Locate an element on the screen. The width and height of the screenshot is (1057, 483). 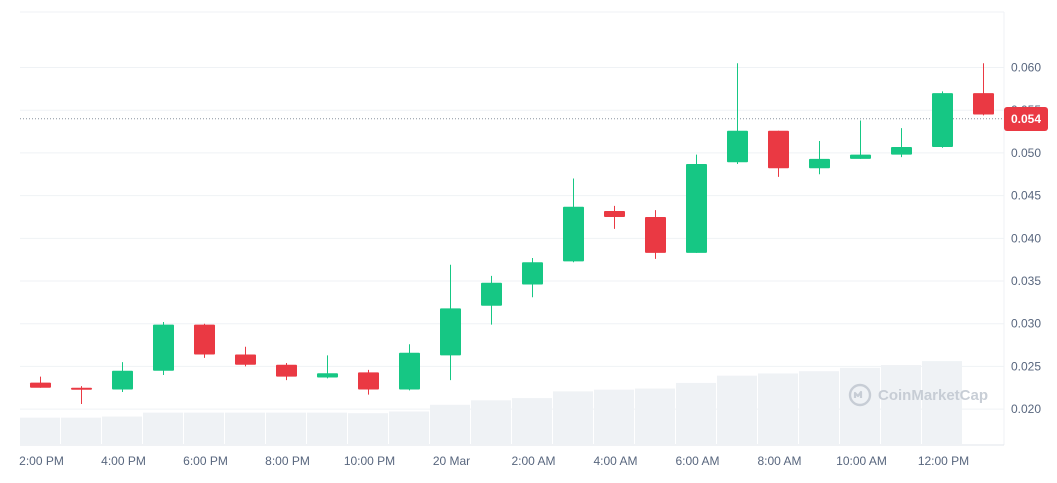
current-price-tag: 0.054 is located at coordinates (1026, 118).